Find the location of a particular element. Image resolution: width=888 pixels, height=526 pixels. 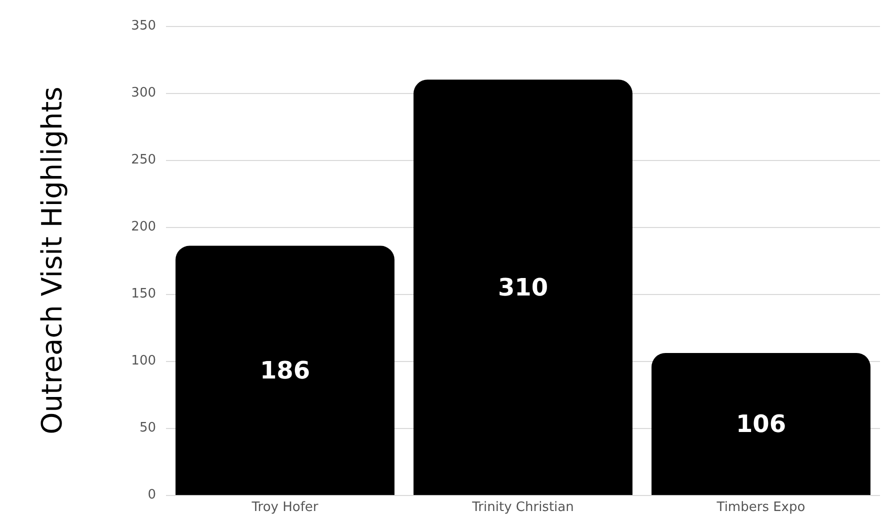

y-axis-title: Outreach Visit Highlights is located at coordinates (52, 260).